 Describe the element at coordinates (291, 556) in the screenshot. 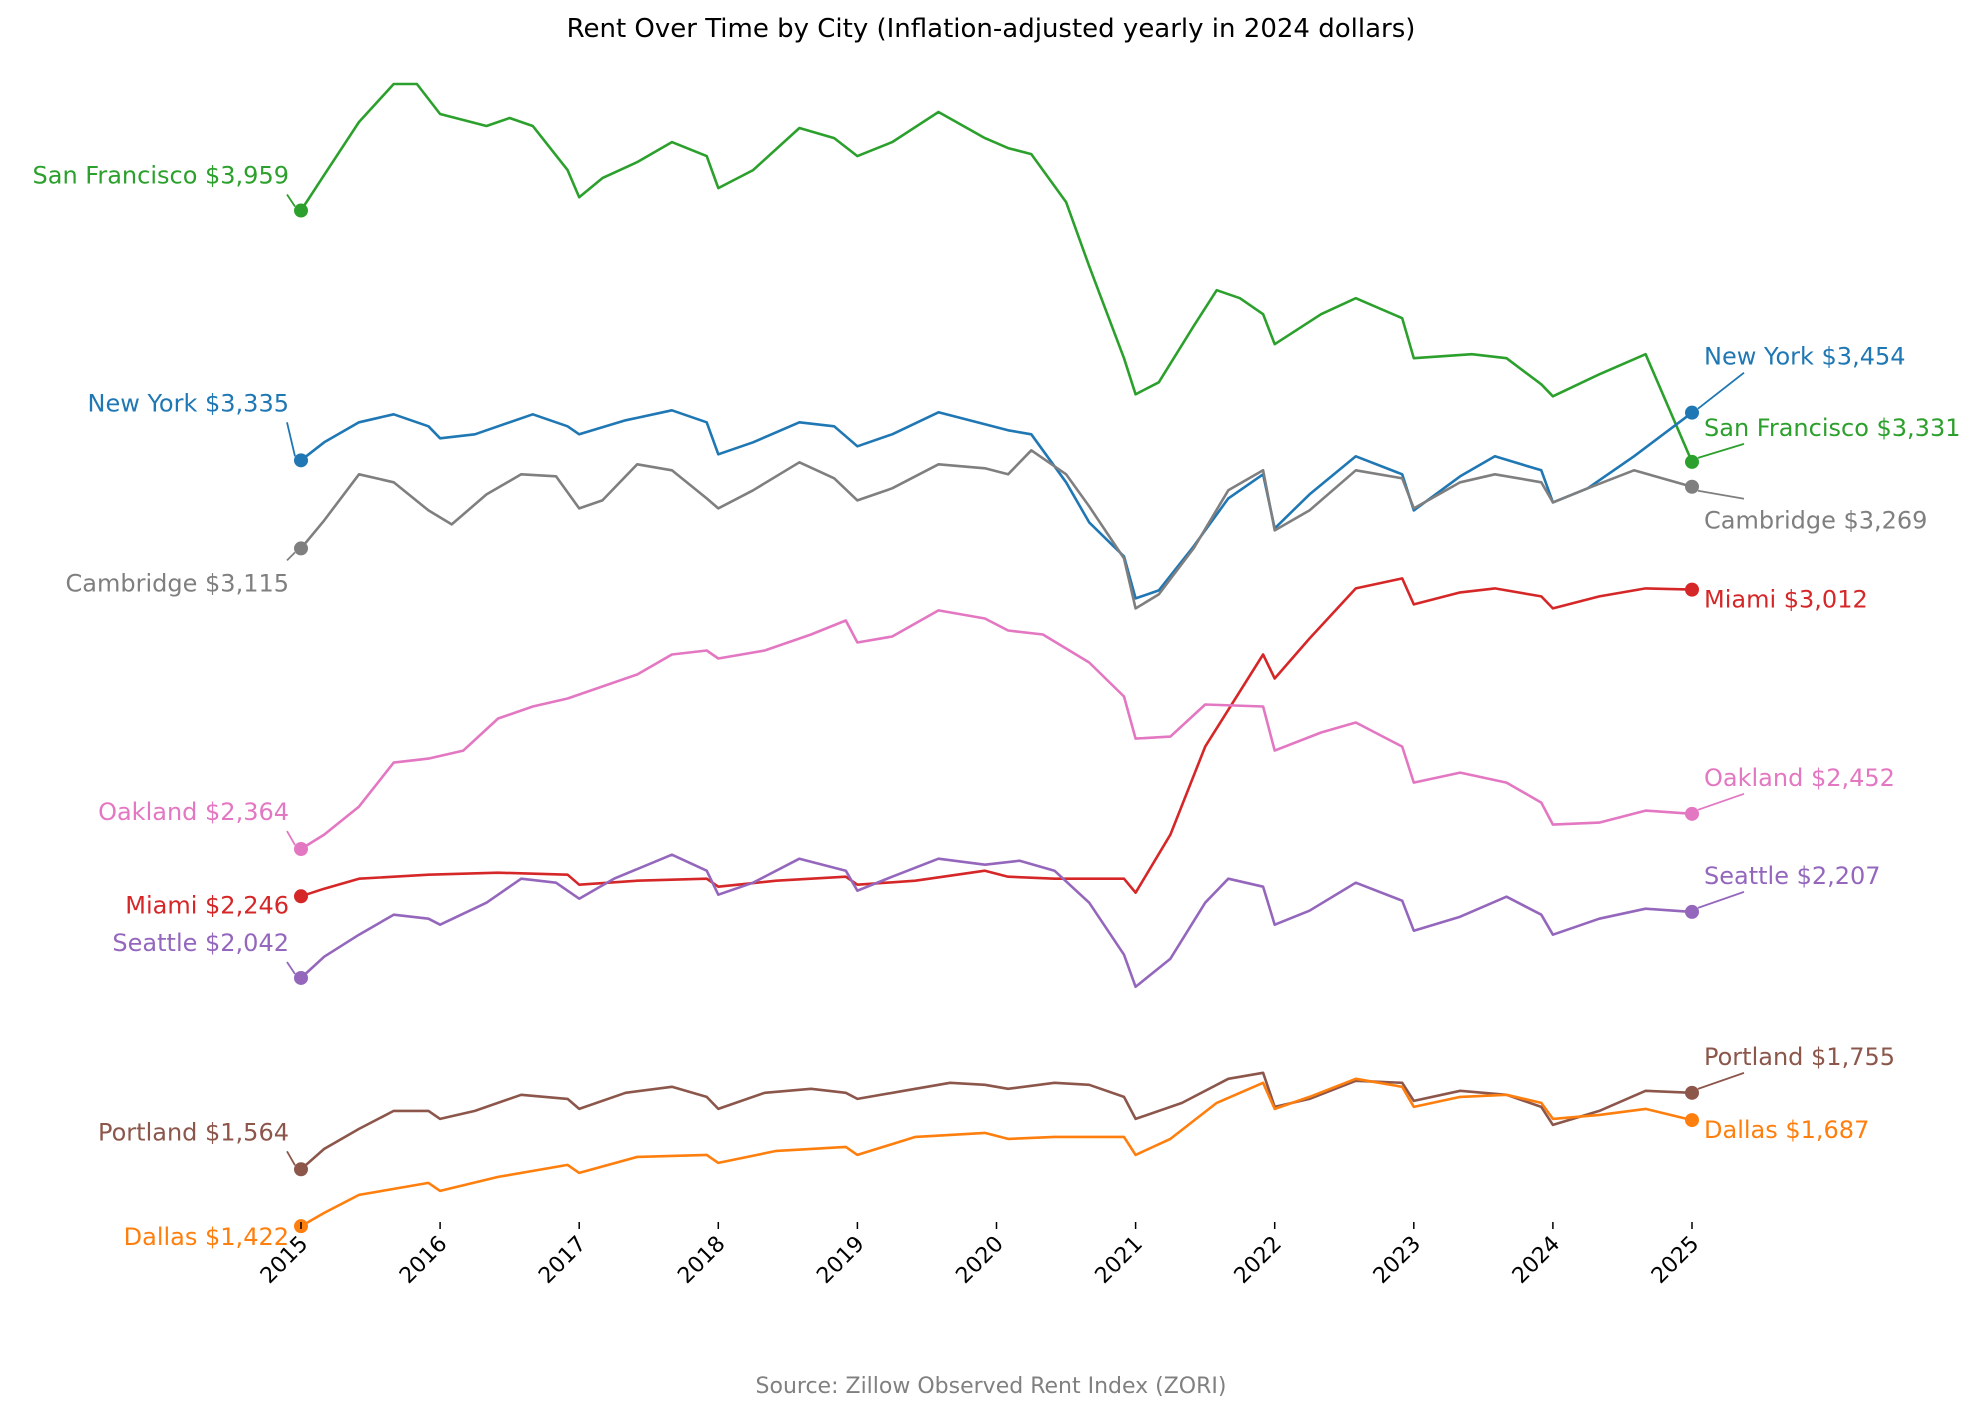

I see `start-leader-cambridge` at that location.